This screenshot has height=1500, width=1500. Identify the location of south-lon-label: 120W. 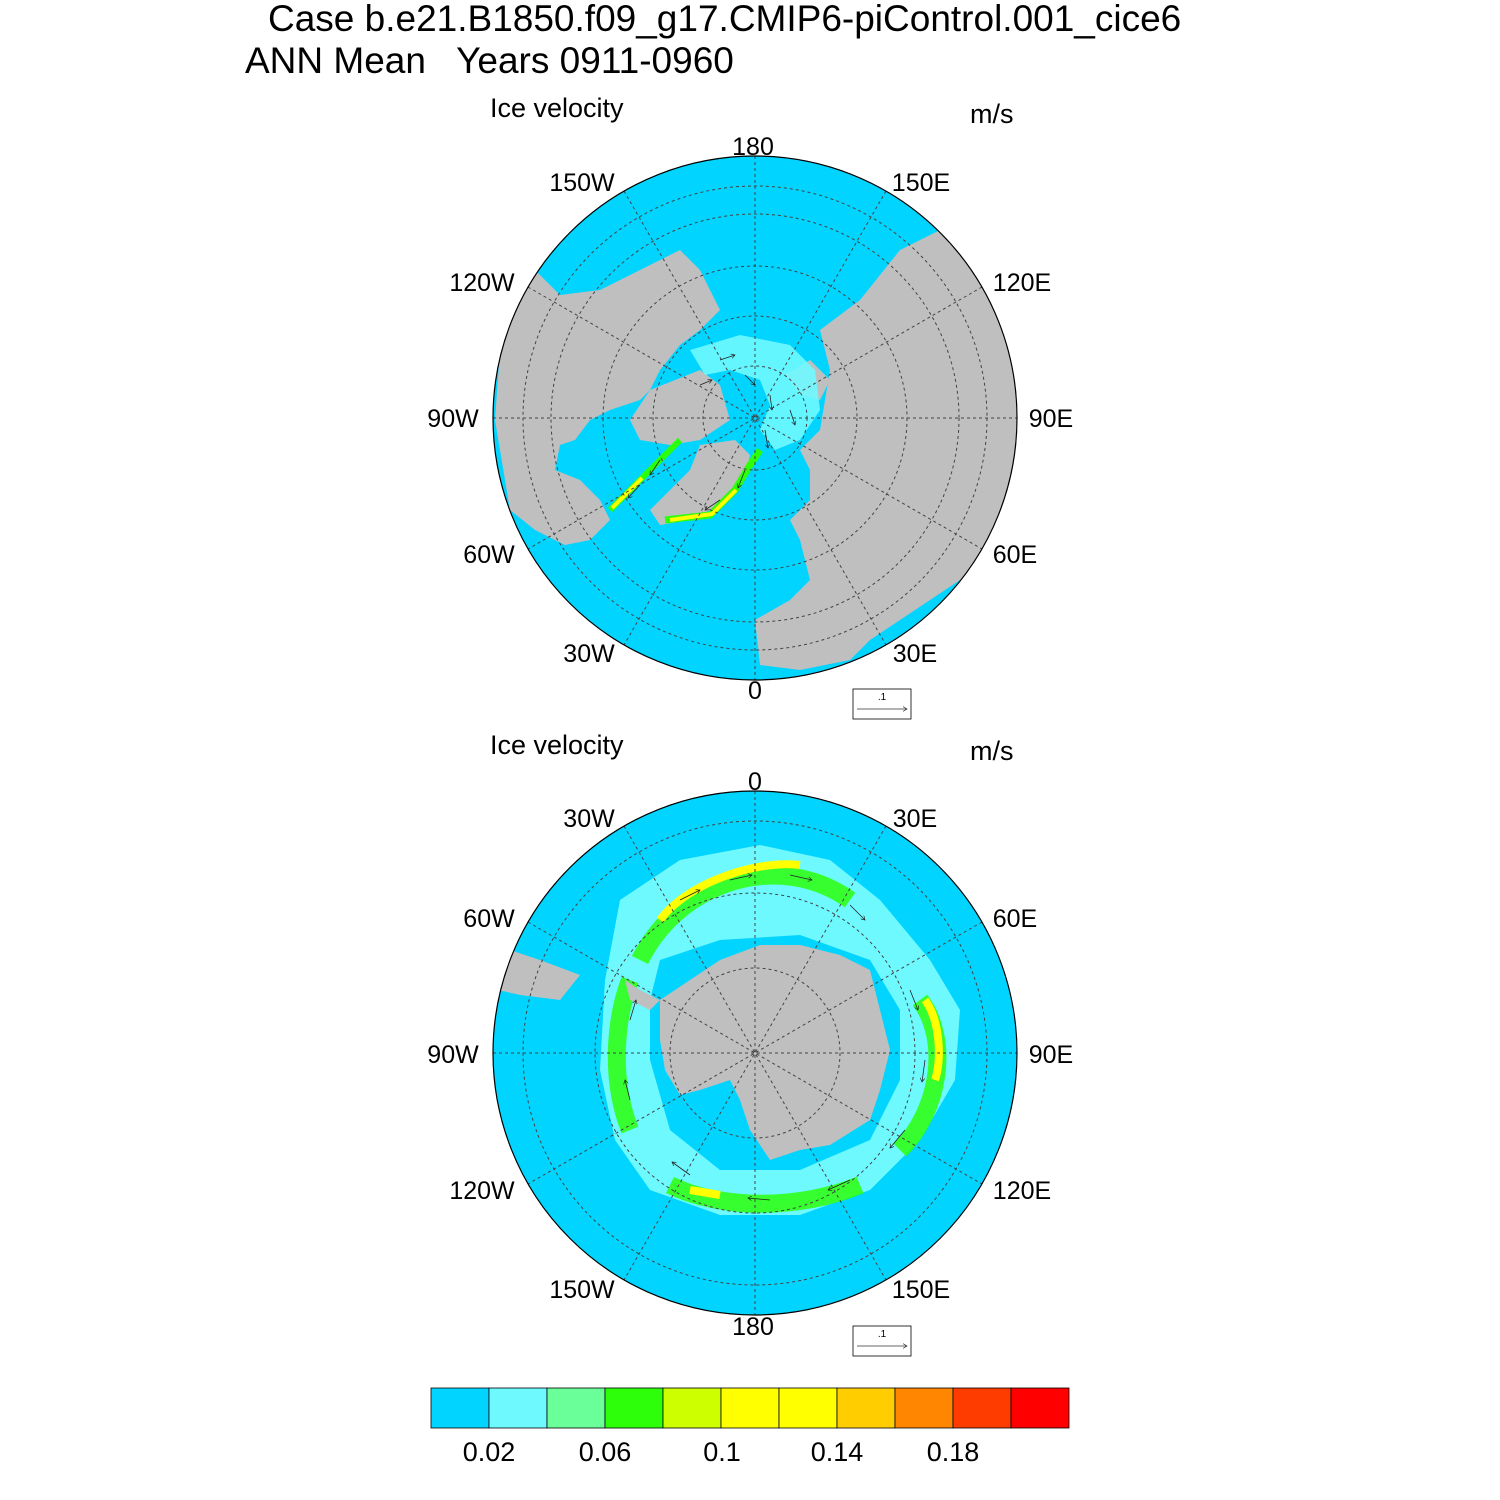
(482, 1191).